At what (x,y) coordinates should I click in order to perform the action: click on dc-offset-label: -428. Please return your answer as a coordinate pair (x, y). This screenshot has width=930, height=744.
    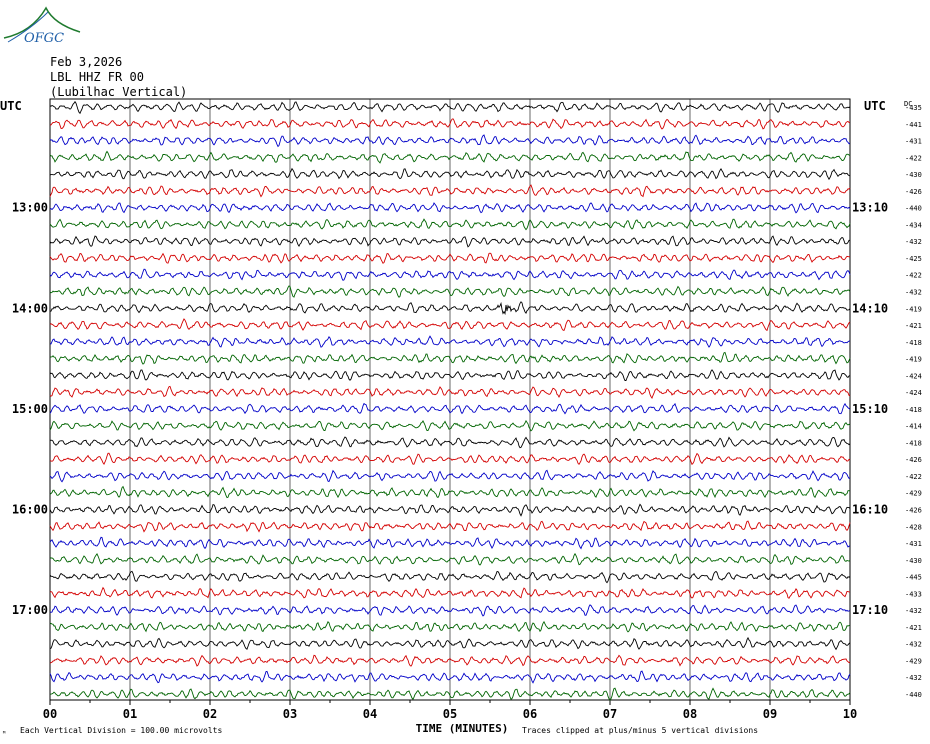
    Looking at the image, I should click on (913, 527).